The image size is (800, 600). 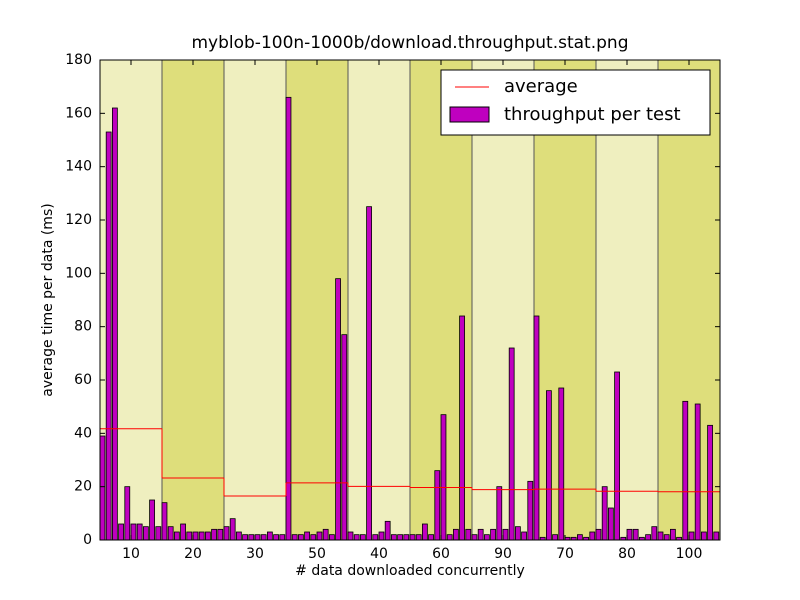 I want to click on x-tick-label: 30, so click(x=255, y=554).